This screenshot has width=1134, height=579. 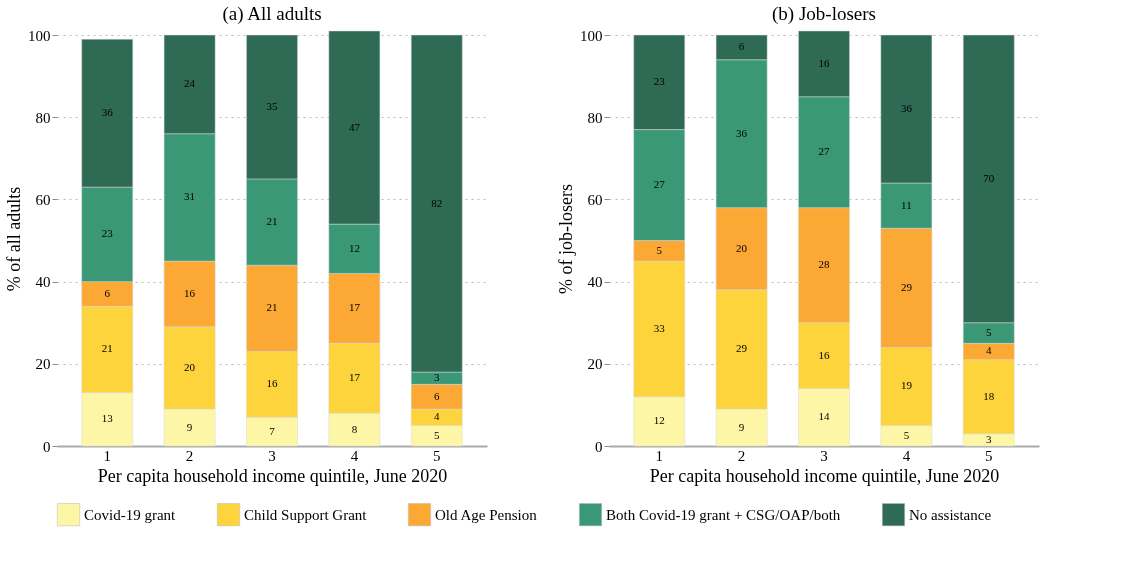 What do you see at coordinates (824, 416) in the screenshot?
I see `data-label: 14` at bounding box center [824, 416].